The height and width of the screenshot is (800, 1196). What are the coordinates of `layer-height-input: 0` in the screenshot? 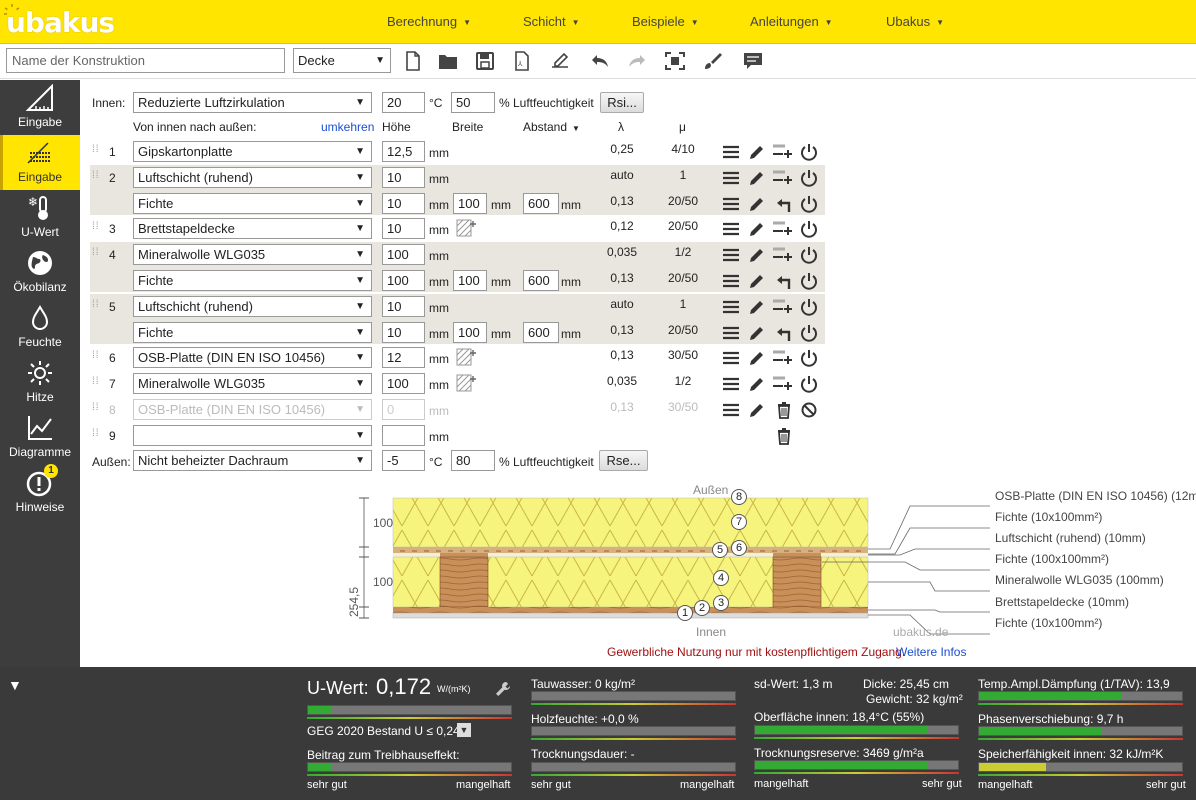 It's located at (403, 409).